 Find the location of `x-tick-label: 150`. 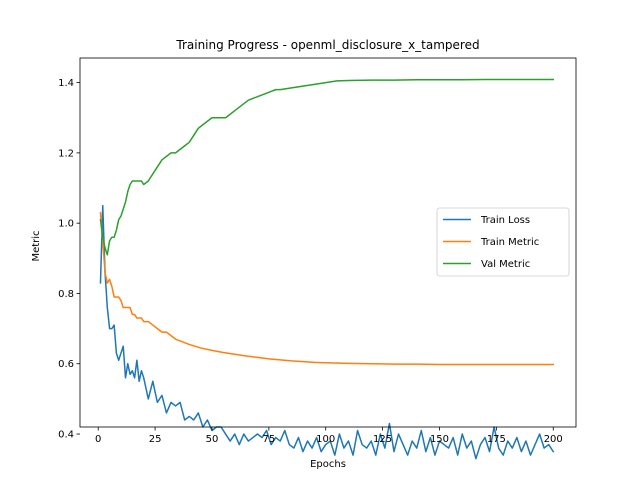

x-tick-label: 150 is located at coordinates (439, 439).